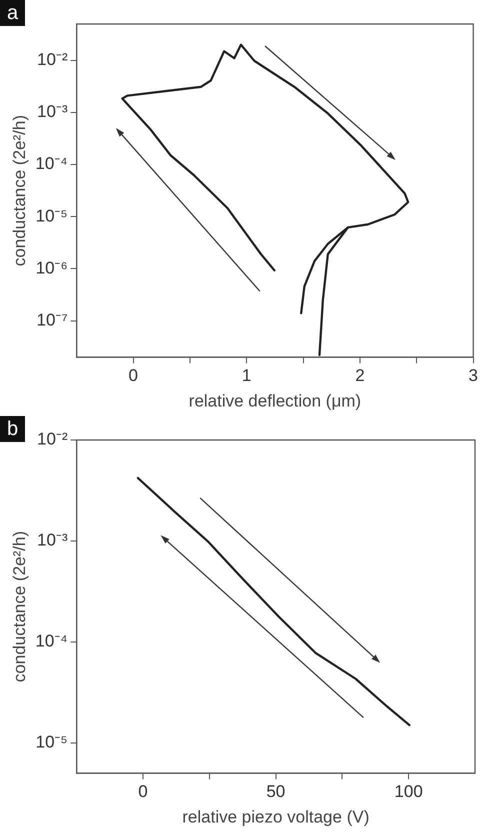  What do you see at coordinates (408, 792) in the screenshot?
I see `x-tick-label: 100` at bounding box center [408, 792].